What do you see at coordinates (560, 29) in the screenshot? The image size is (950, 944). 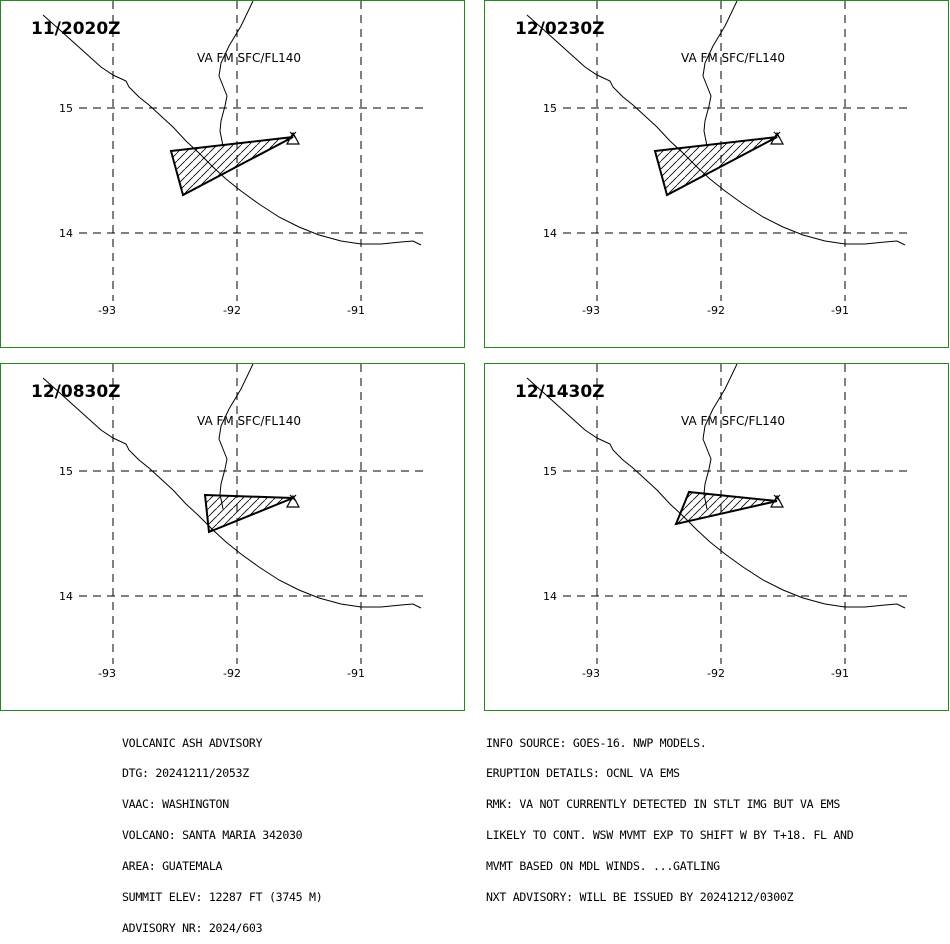 I see `panel-valid-time: 12/0230Z` at bounding box center [560, 29].